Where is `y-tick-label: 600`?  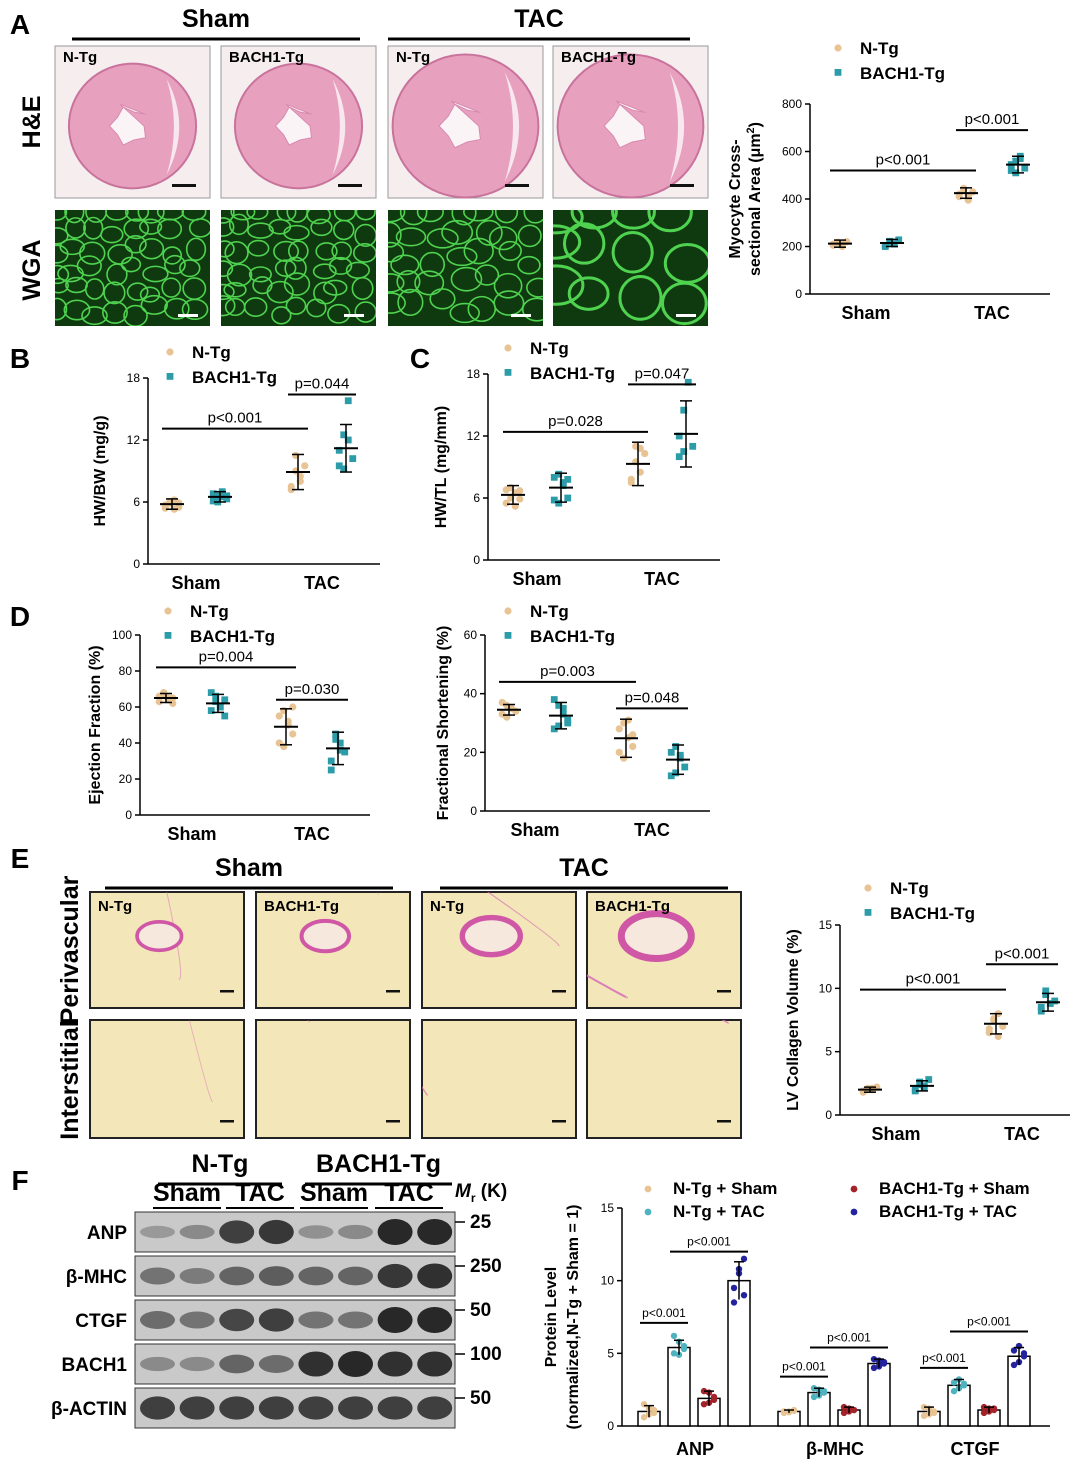 y-tick-label: 600 is located at coordinates (792, 152).